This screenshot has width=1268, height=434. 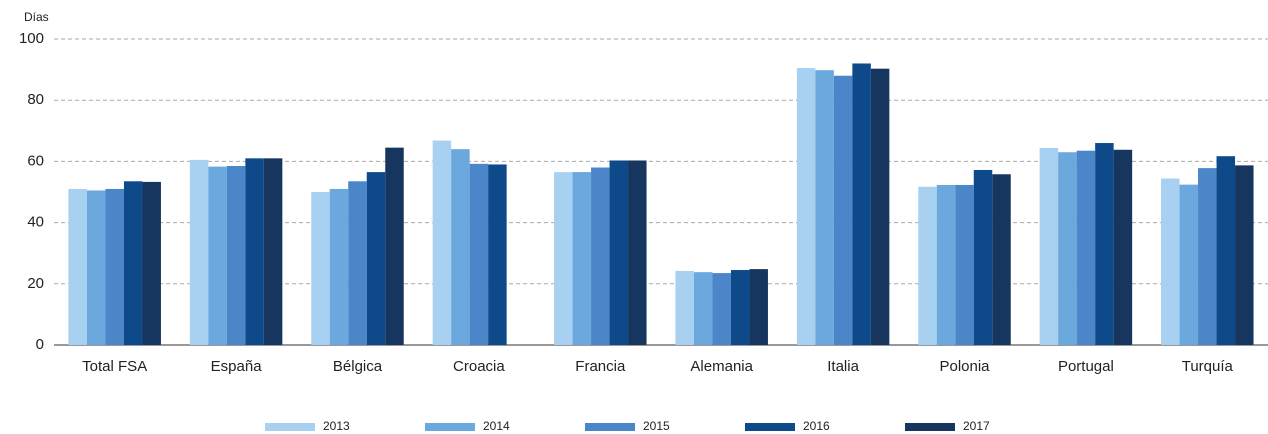 I want to click on x-tick-label: Portugal, so click(x=1086, y=366).